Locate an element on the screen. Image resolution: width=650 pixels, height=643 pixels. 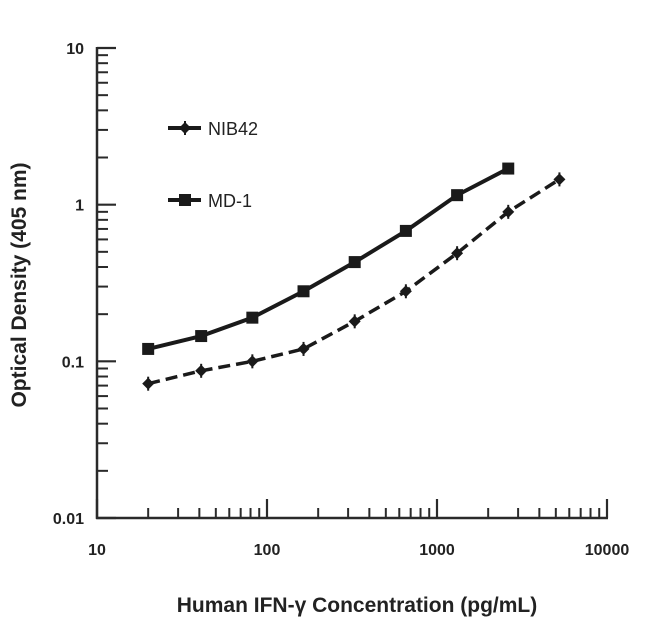
x-tick-label: 10 is located at coordinates (97, 550).